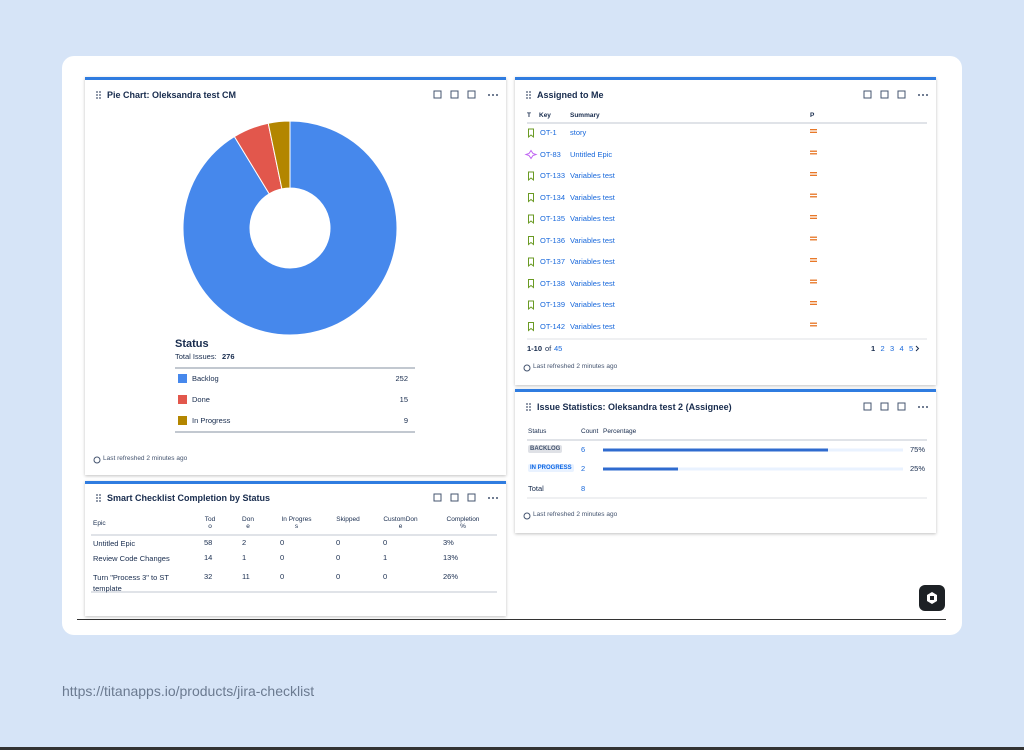 The image size is (1024, 750). Describe the element at coordinates (131, 583) in the screenshot. I see `cell: Turn "Process 3" to ST template` at that location.